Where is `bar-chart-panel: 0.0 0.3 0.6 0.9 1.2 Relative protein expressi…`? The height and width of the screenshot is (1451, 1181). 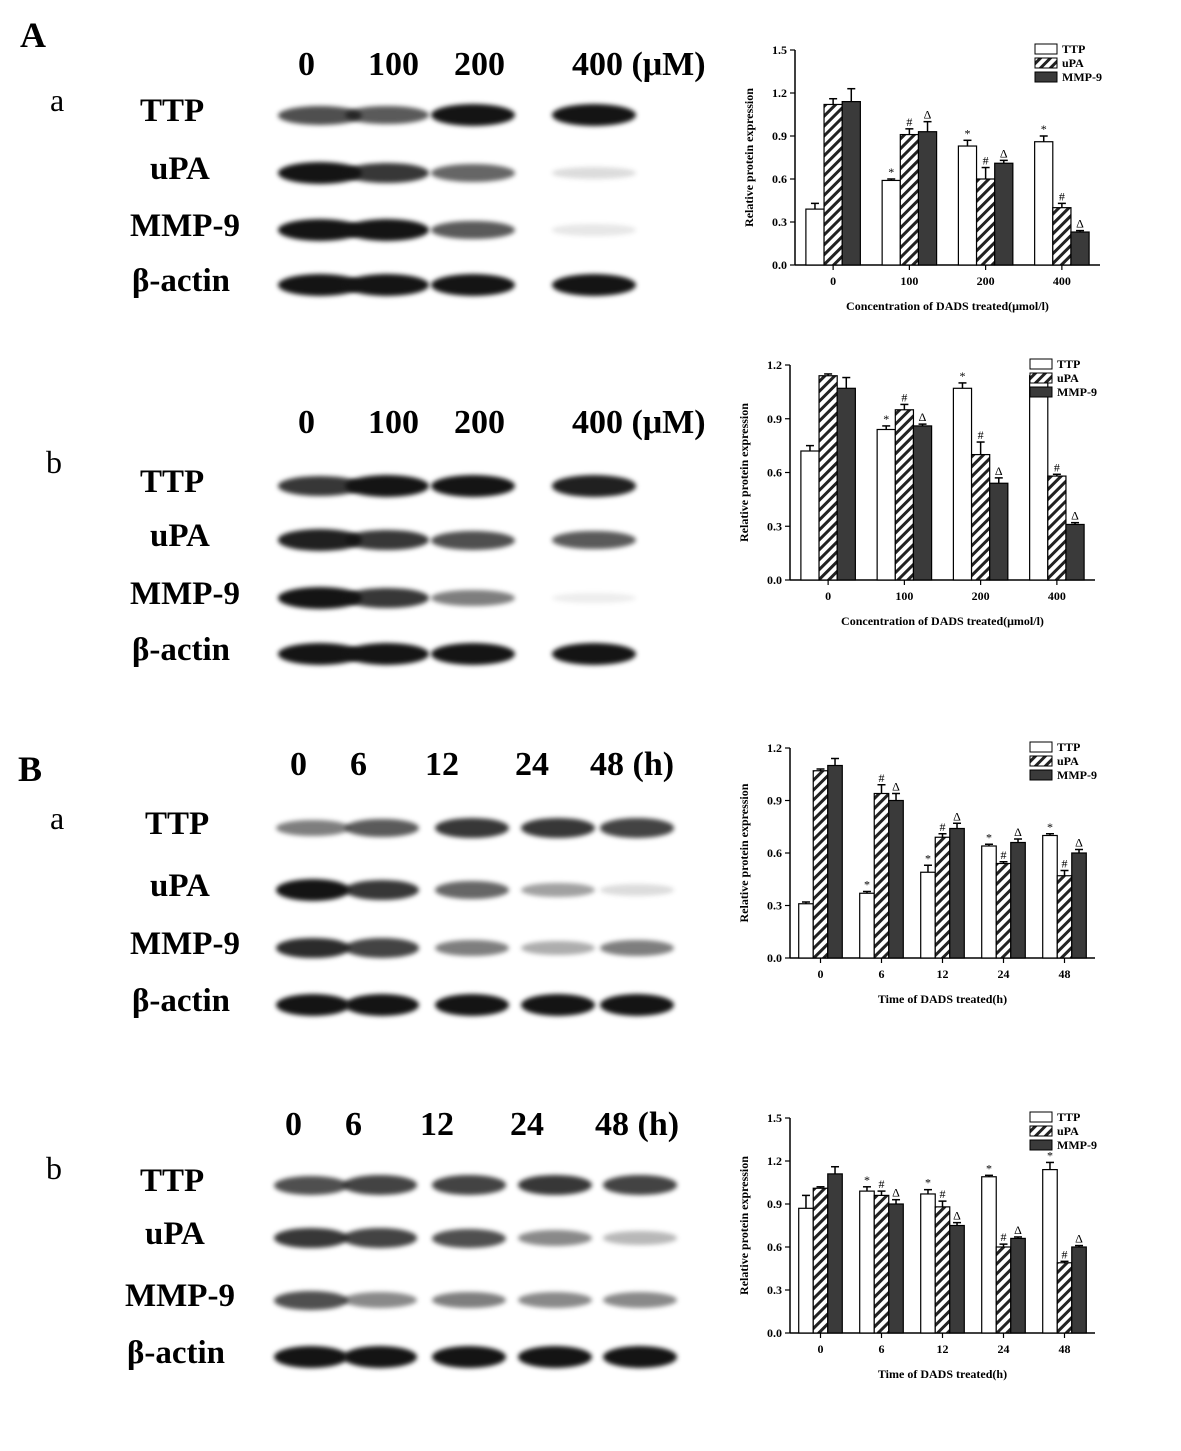 bar-chart-panel: 0.0 0.3 0.6 0.9 1.2 Relative protein expressi… is located at coordinates (917, 492).